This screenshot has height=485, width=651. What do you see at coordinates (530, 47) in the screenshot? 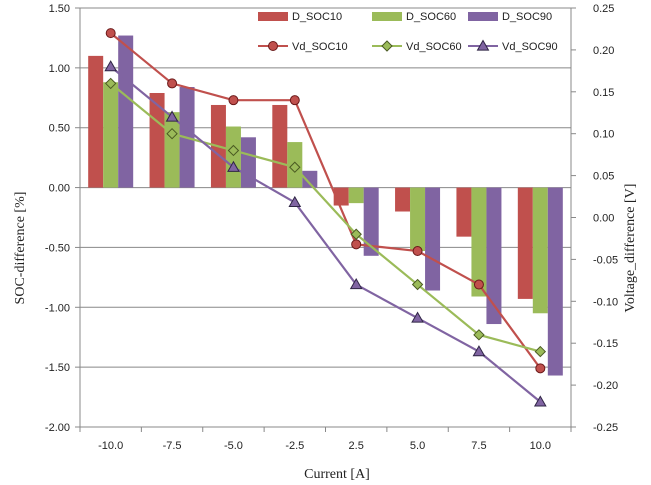
I see `legend-label: Vd_SOC90` at bounding box center [530, 47].